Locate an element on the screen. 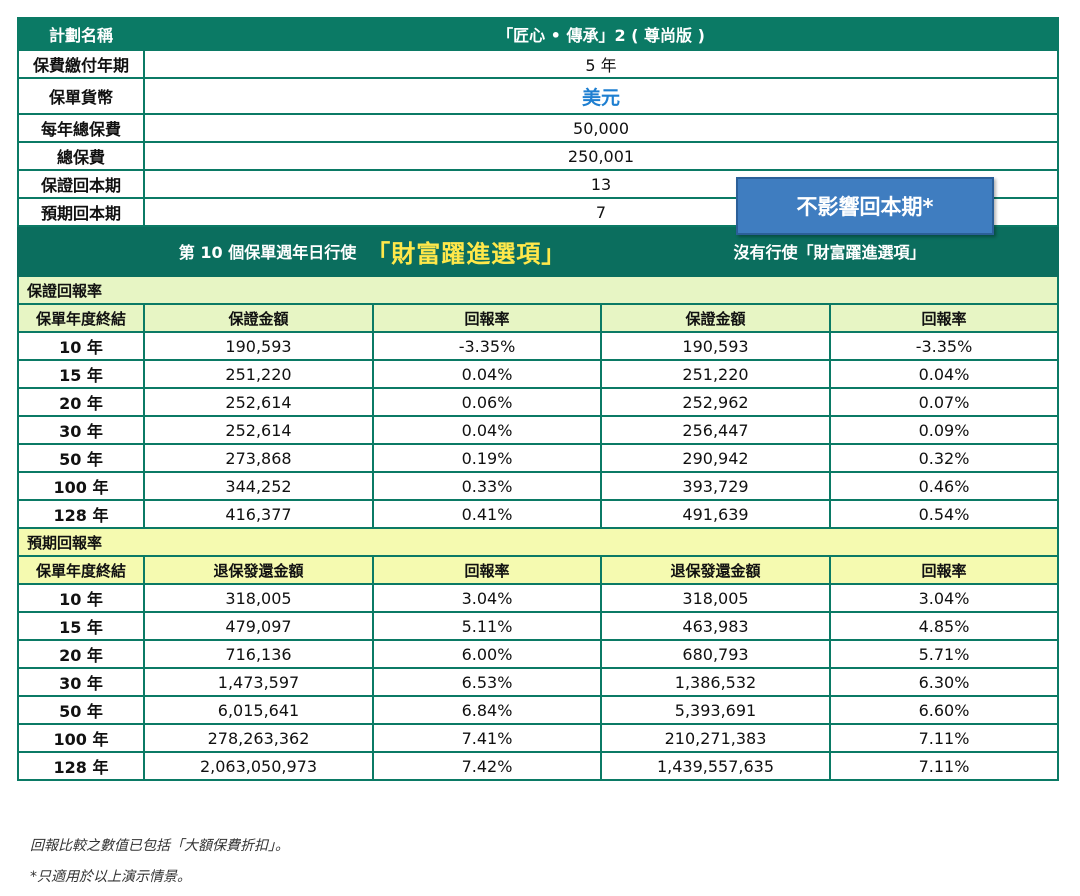 The height and width of the screenshot is (896, 1080). table-cell: 6.00% is located at coordinates (487, 654).